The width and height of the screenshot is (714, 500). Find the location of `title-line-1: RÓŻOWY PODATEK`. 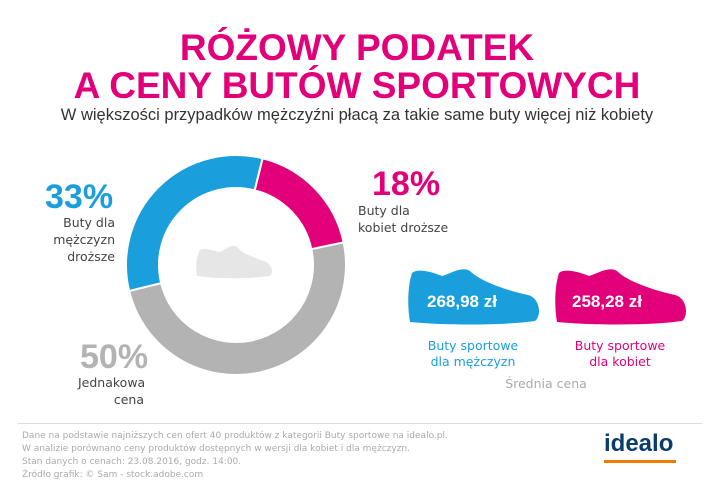

title-line-1: RÓŻOWY PODATEK is located at coordinates (357, 47).